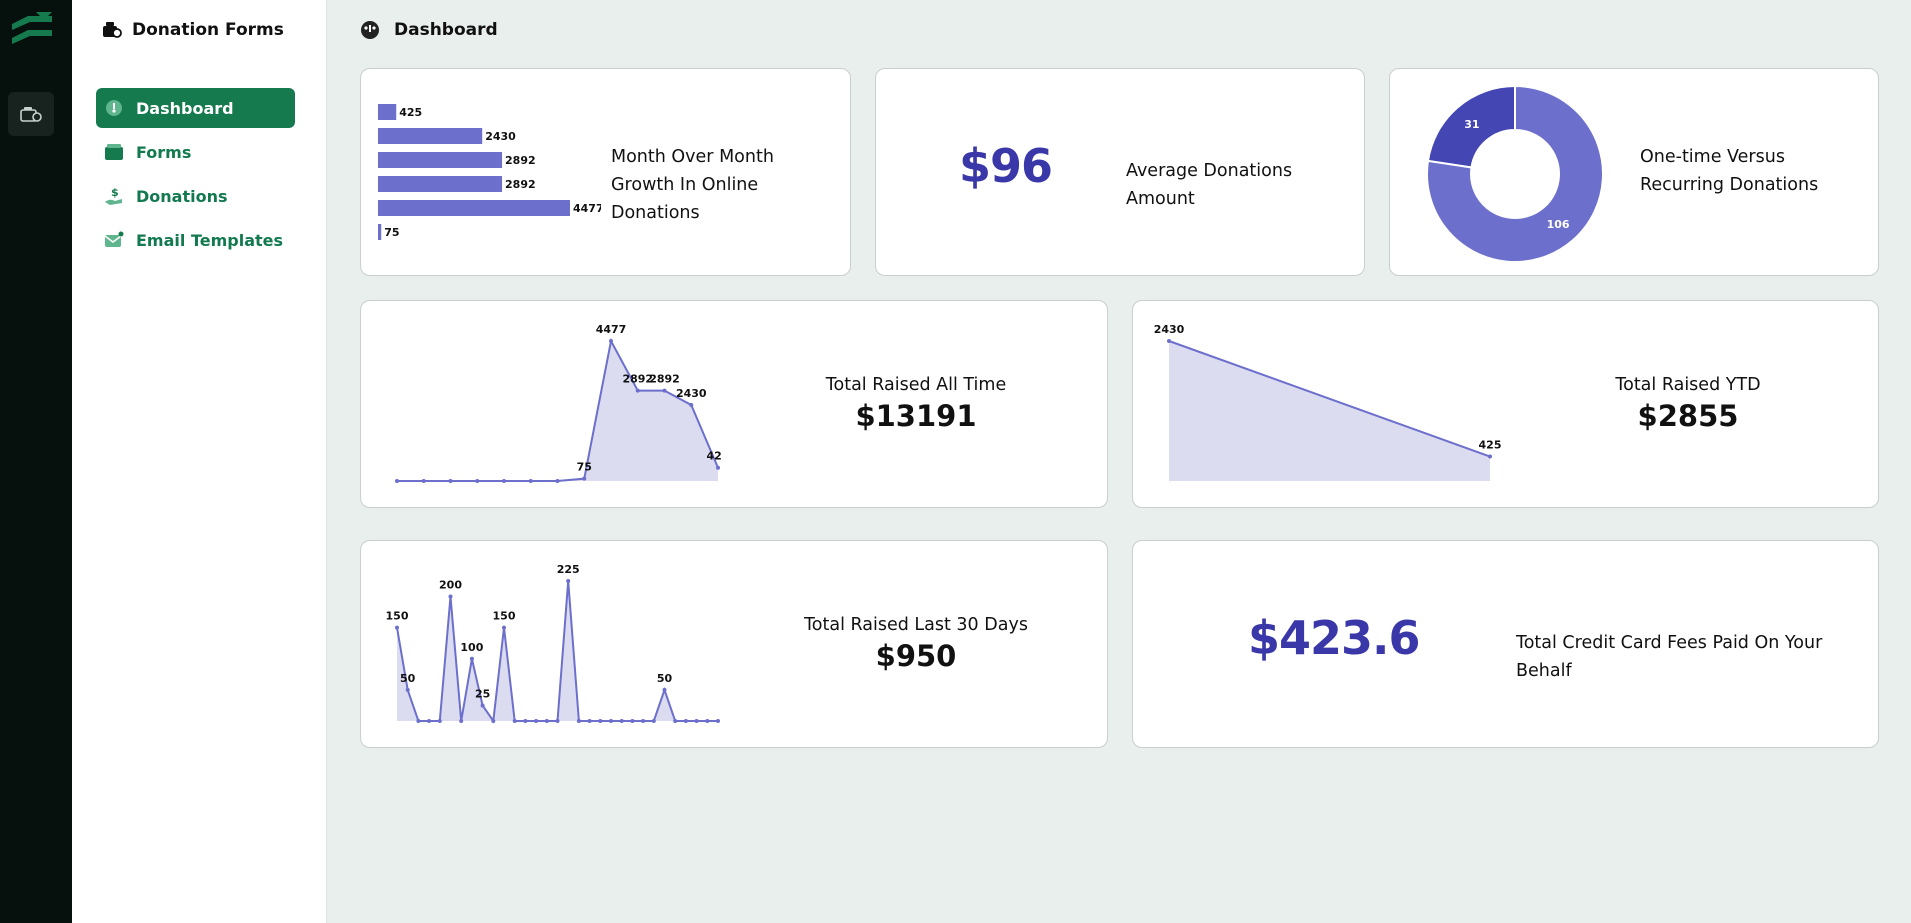 This screenshot has width=1911, height=923. I want to click on growth-bar-label: 425, so click(410, 112).